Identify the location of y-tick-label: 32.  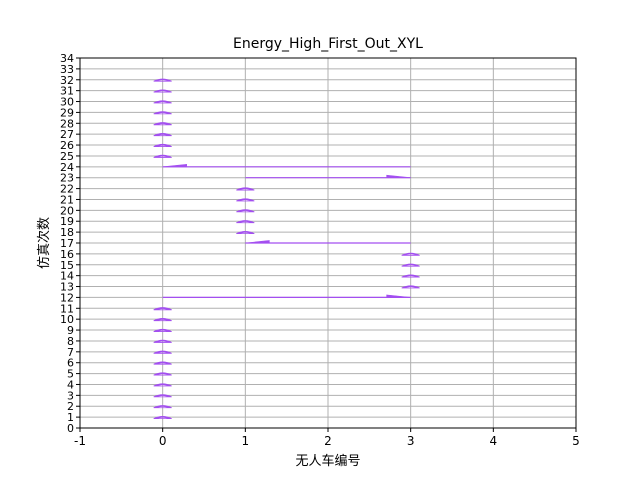
(67, 80).